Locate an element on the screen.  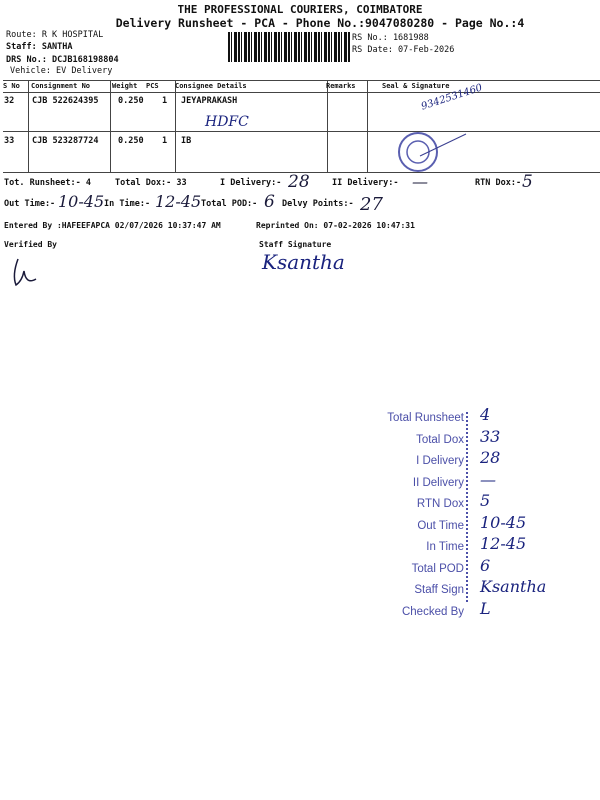
vehicle: Vehicle: EV Delivery is located at coordinates (61, 71).